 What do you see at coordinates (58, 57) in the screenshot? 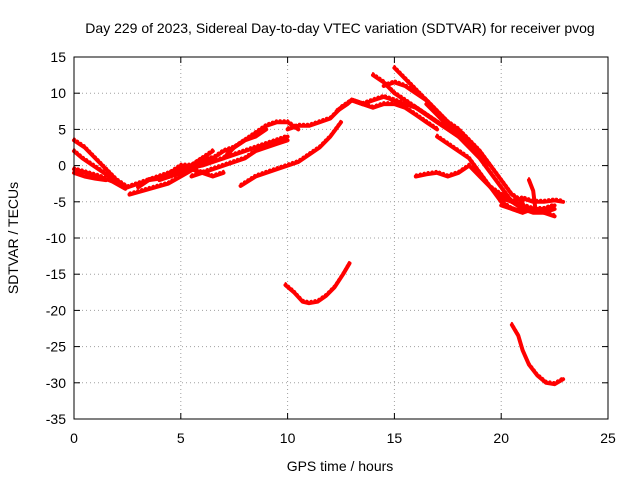
I see `y-tick-label: 15` at bounding box center [58, 57].